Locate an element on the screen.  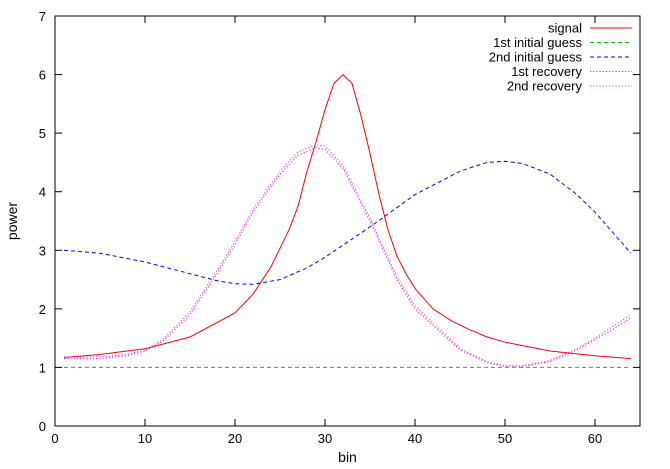
y-axis-label: power is located at coordinates (12, 221).